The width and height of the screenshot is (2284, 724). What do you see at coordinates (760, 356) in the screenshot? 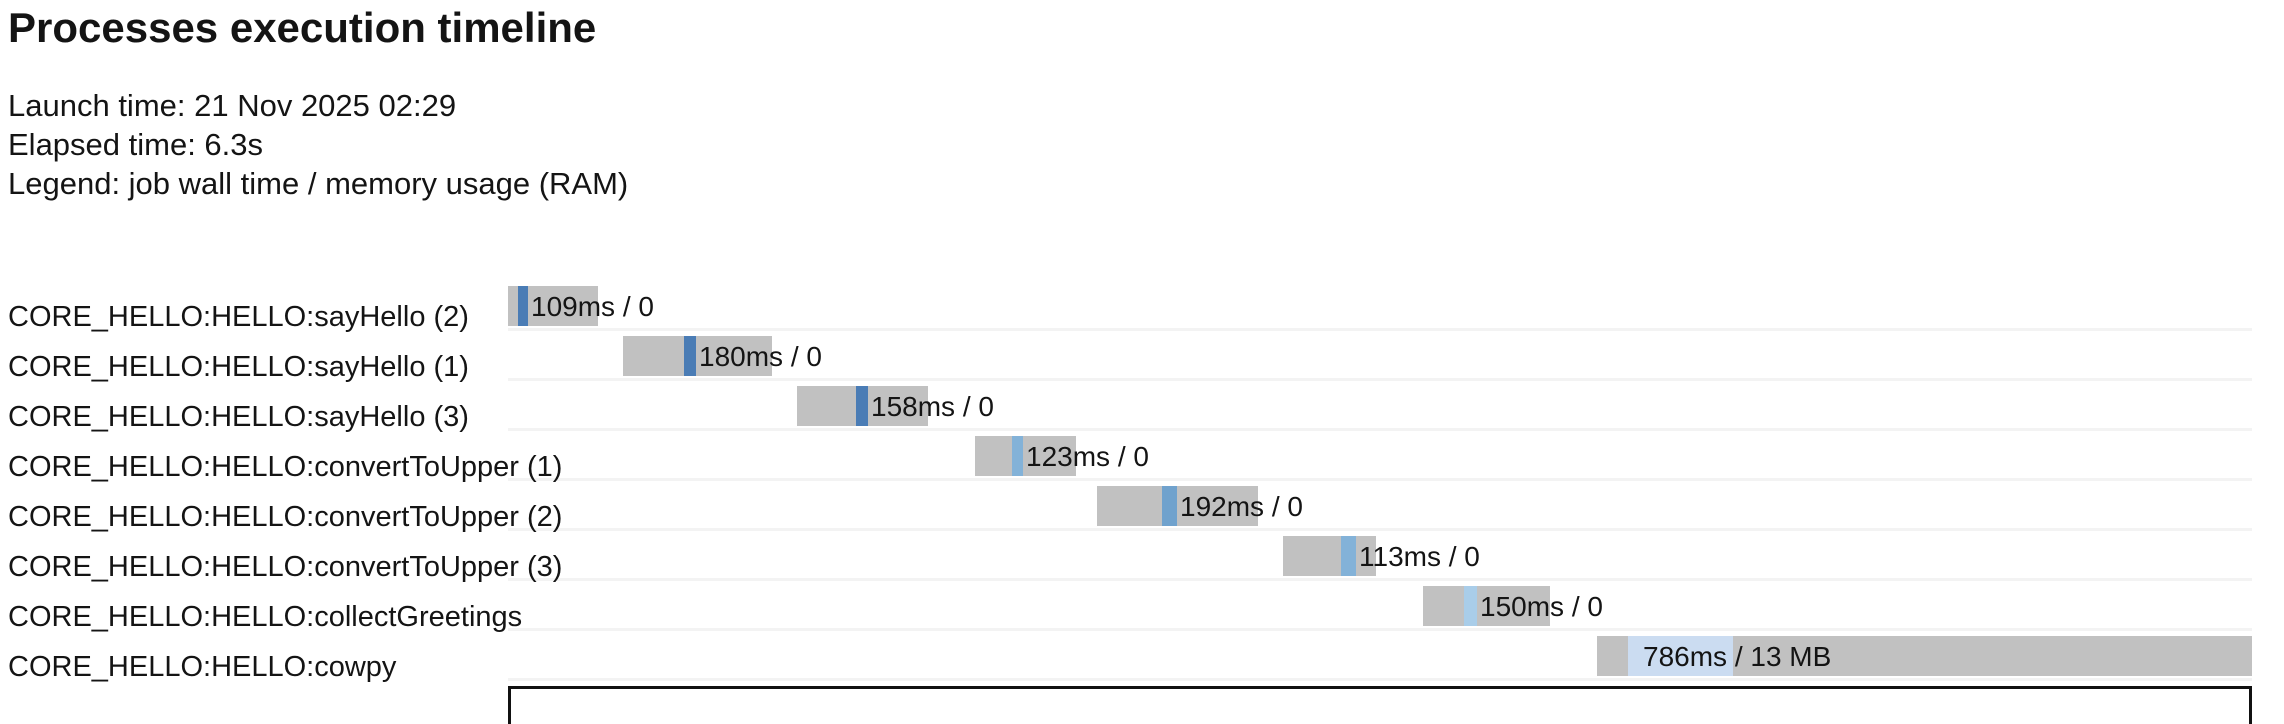
I see `job-value-label: 180ms / 0` at bounding box center [760, 356].